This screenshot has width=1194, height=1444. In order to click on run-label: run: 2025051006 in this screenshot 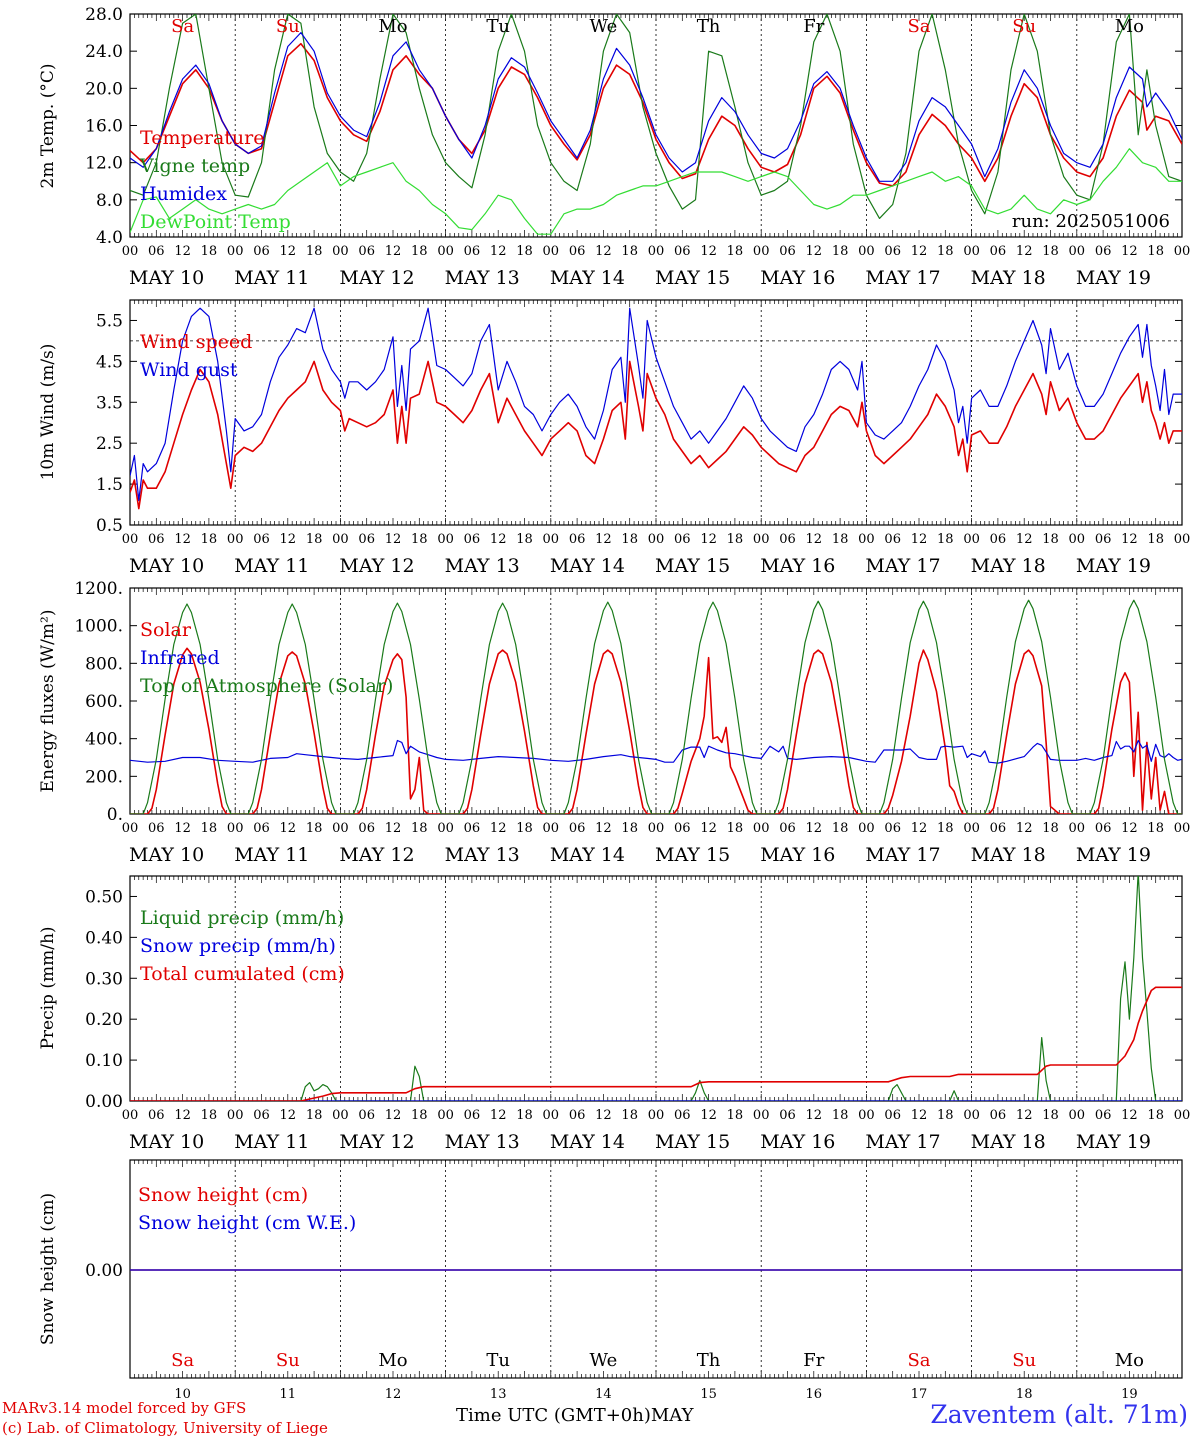, I will do `click(1091, 221)`.